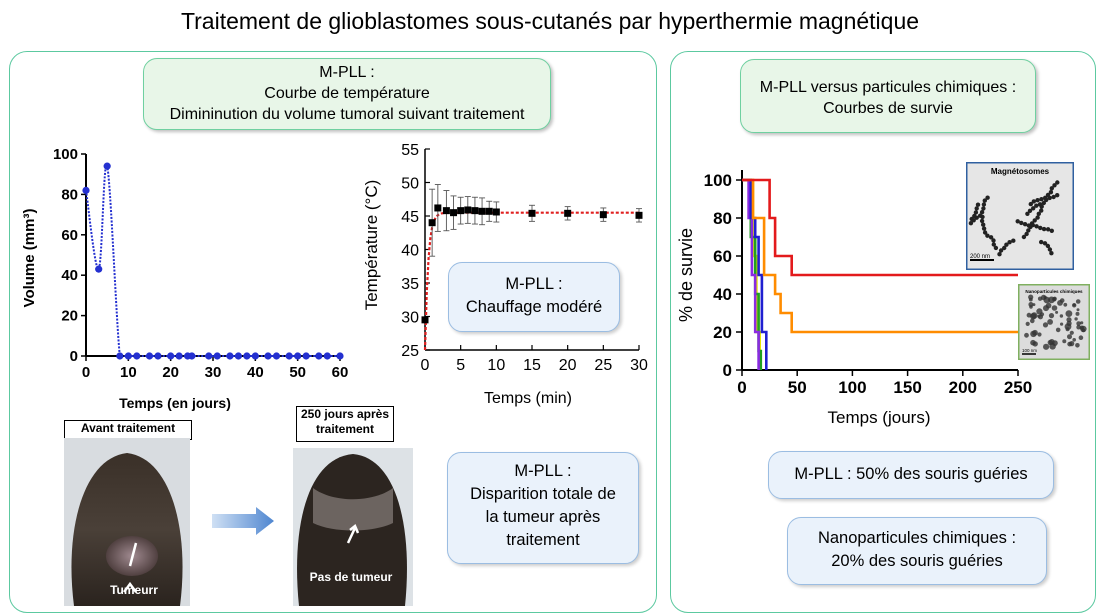 The image size is (1100, 616). I want to click on magnetosomes-title: Magnétosomes, so click(1020, 171).